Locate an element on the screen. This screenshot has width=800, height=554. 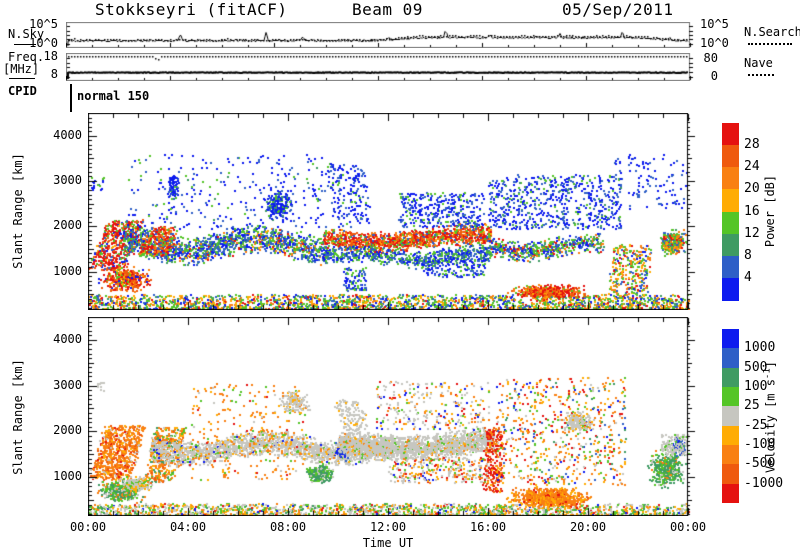
power-colorbar-tick-label: 28 is located at coordinates (752, 145).